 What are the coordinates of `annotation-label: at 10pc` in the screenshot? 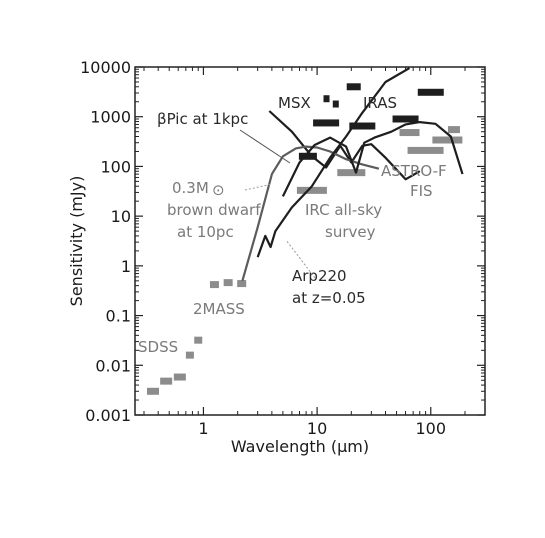 It's located at (205, 232).